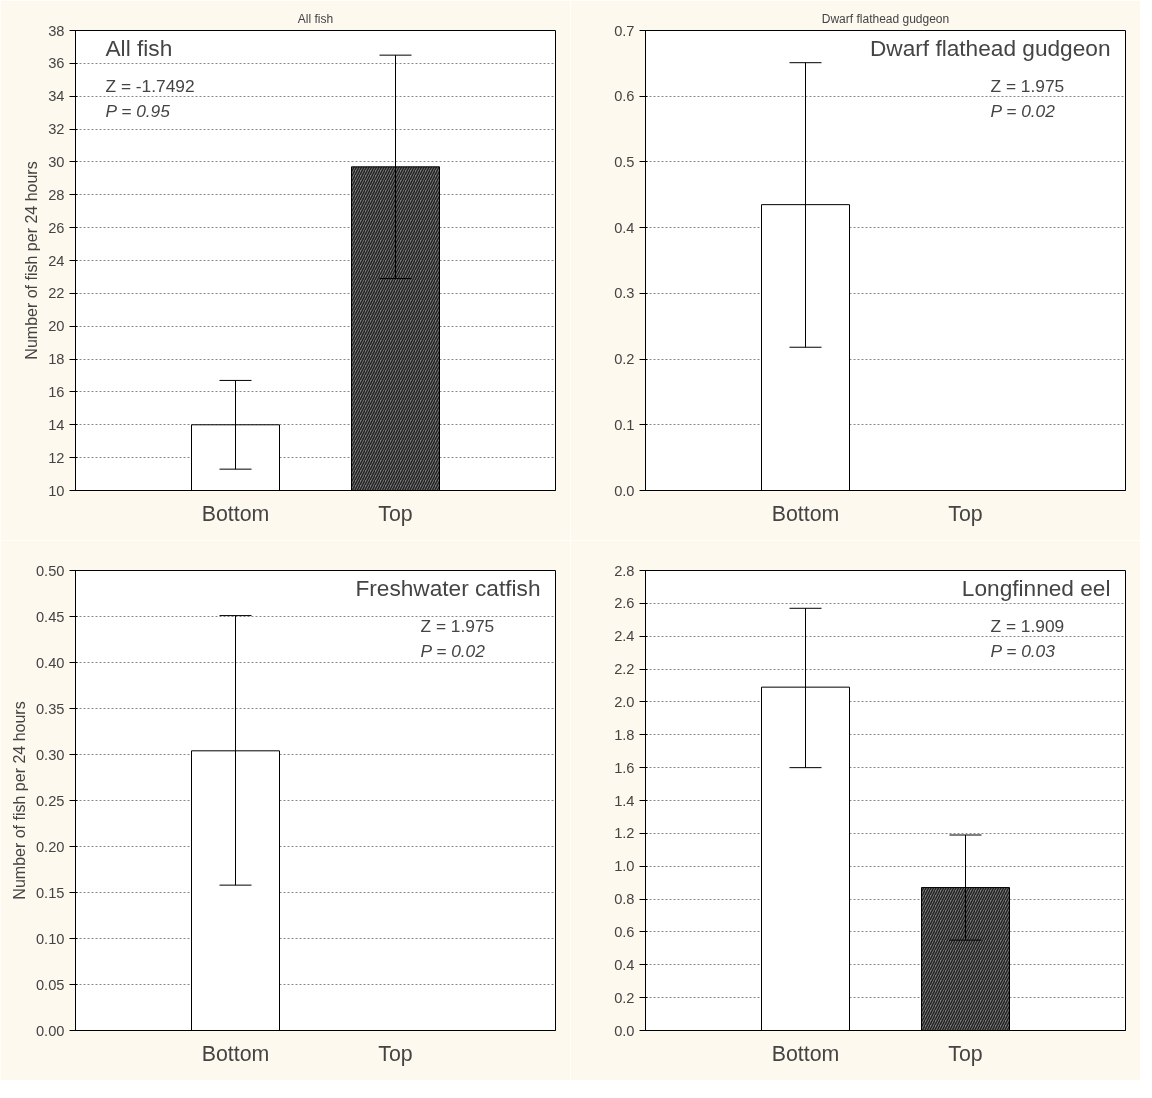 The image size is (1152, 1098). What do you see at coordinates (624, 899) in the screenshot?
I see `y-tick-label: 0.8` at bounding box center [624, 899].